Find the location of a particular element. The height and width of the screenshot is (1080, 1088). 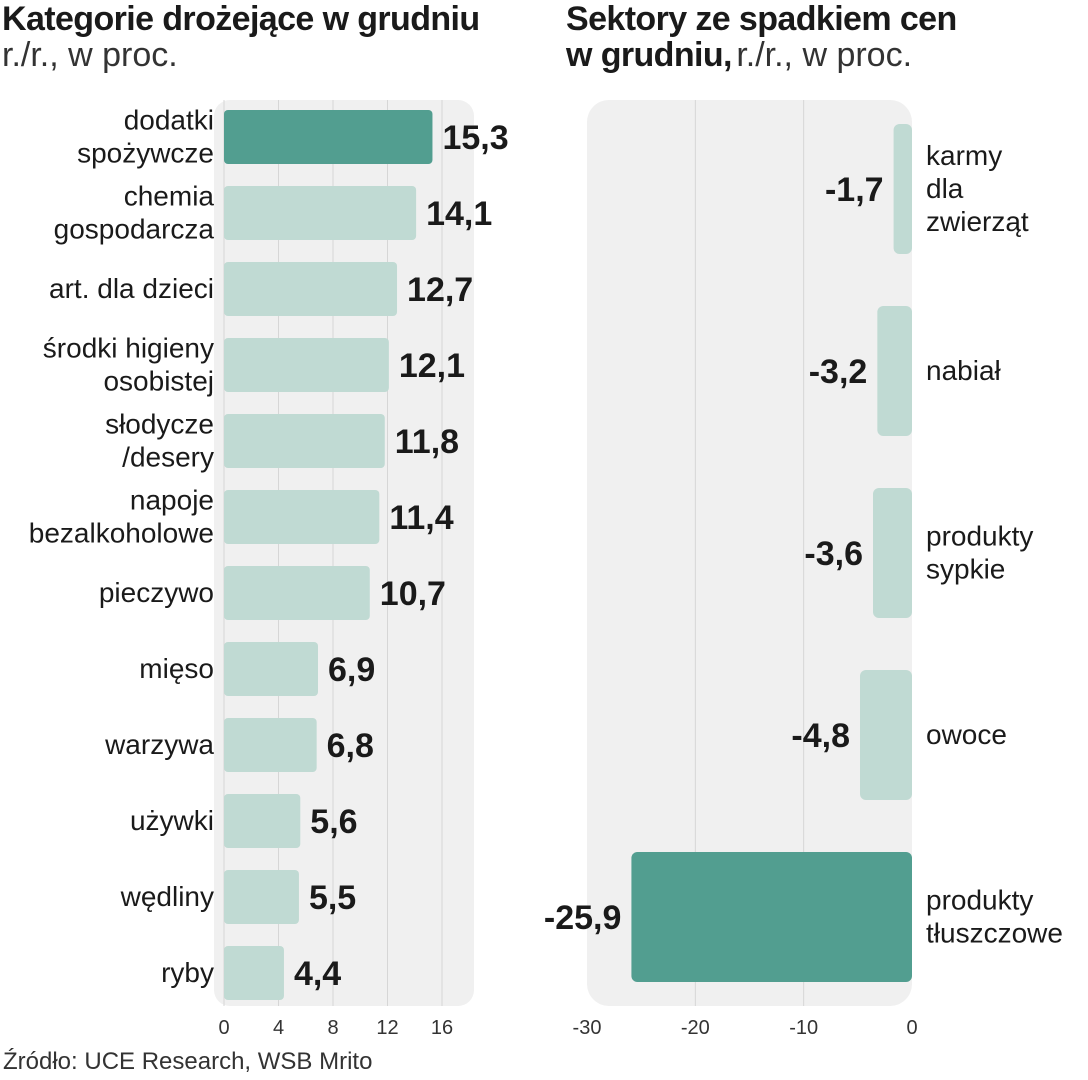

left-category-label-line: wędliny is located at coordinates (167, 896).